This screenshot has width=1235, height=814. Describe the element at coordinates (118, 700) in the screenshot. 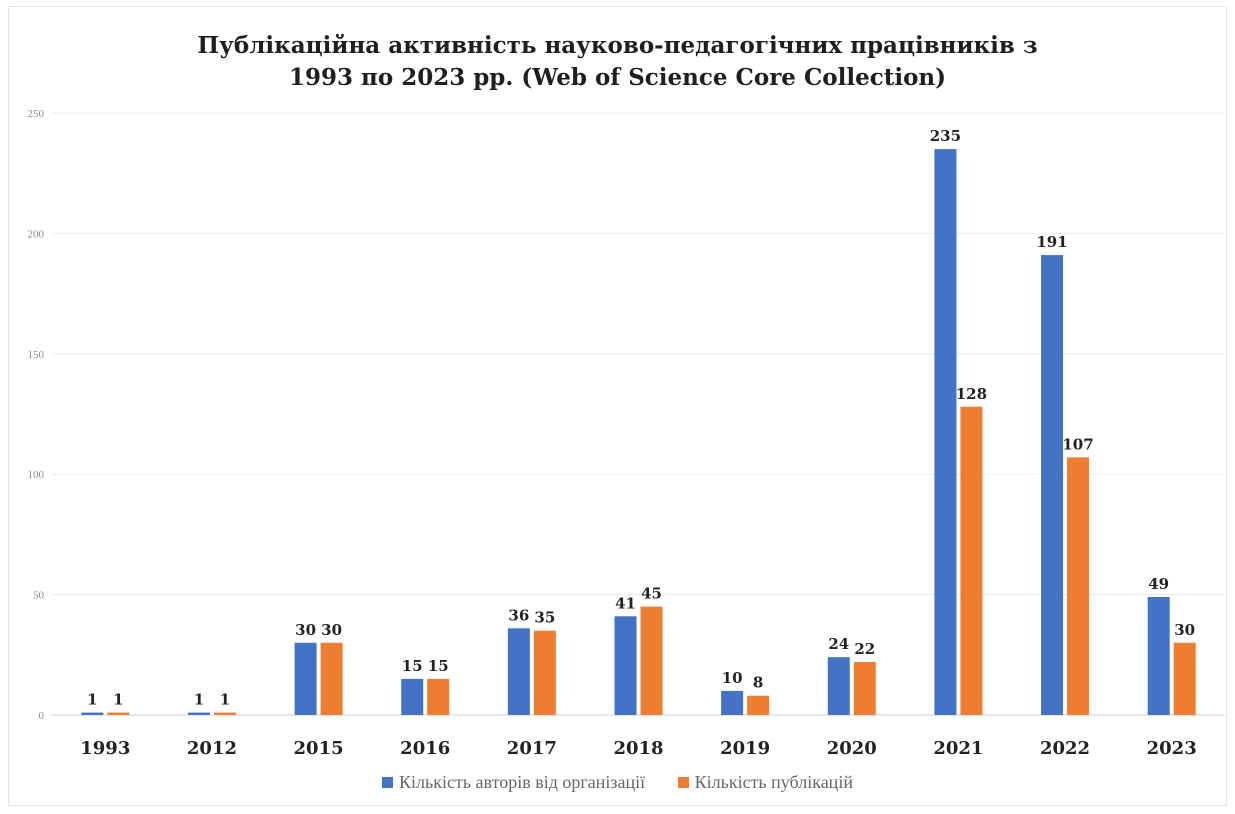

I see `data-label-publications-1993: 1` at that location.